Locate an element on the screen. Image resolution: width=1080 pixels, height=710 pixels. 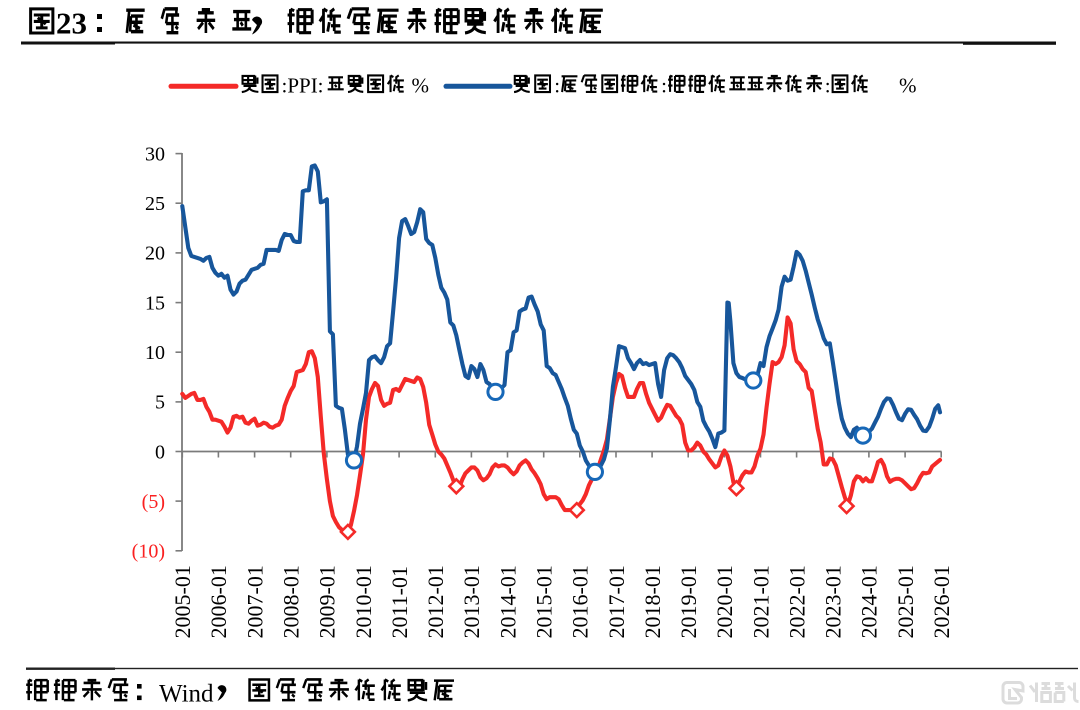
svg-text: 5 is located at coordinates (160, 403).